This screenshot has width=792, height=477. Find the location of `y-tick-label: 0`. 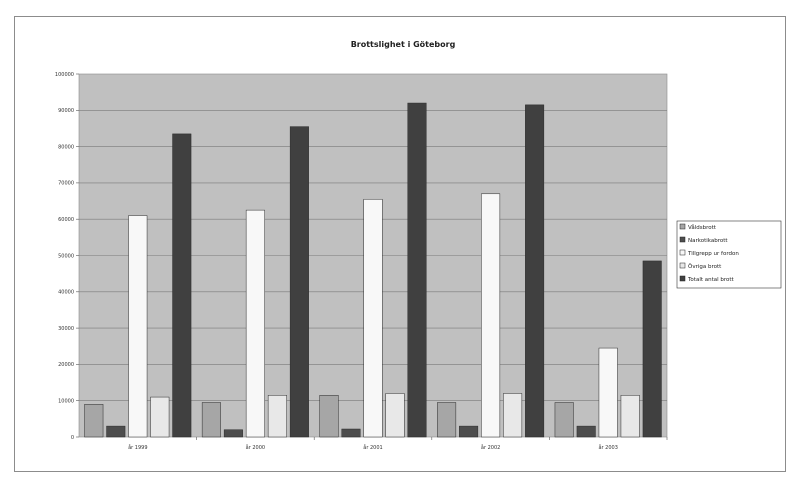

y-tick-label: 0 is located at coordinates (72, 438).